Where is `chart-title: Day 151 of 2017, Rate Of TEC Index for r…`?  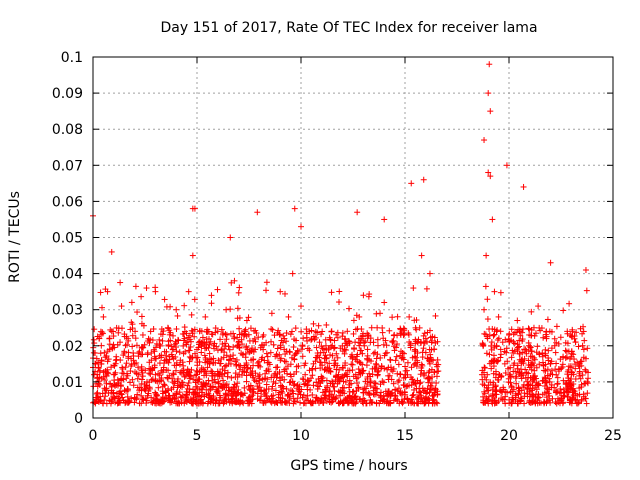 chart-title: Day 151 of 2017, Rate Of TEC Index for r… is located at coordinates (348, 28).